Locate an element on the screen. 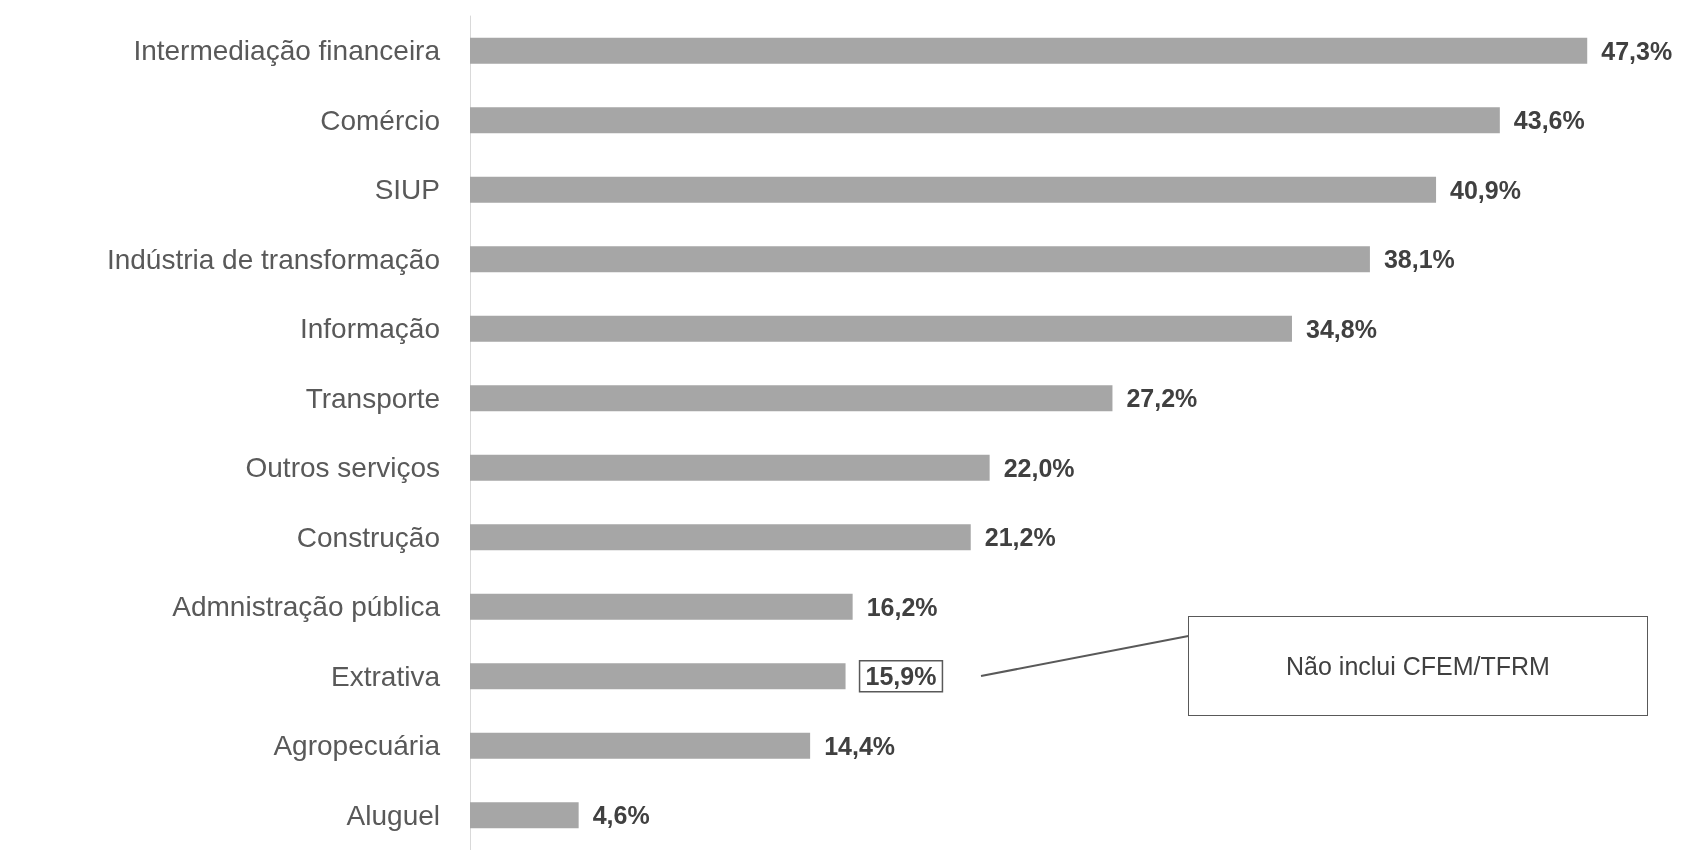  y-tick-label: Aluguel is located at coordinates (393, 815).